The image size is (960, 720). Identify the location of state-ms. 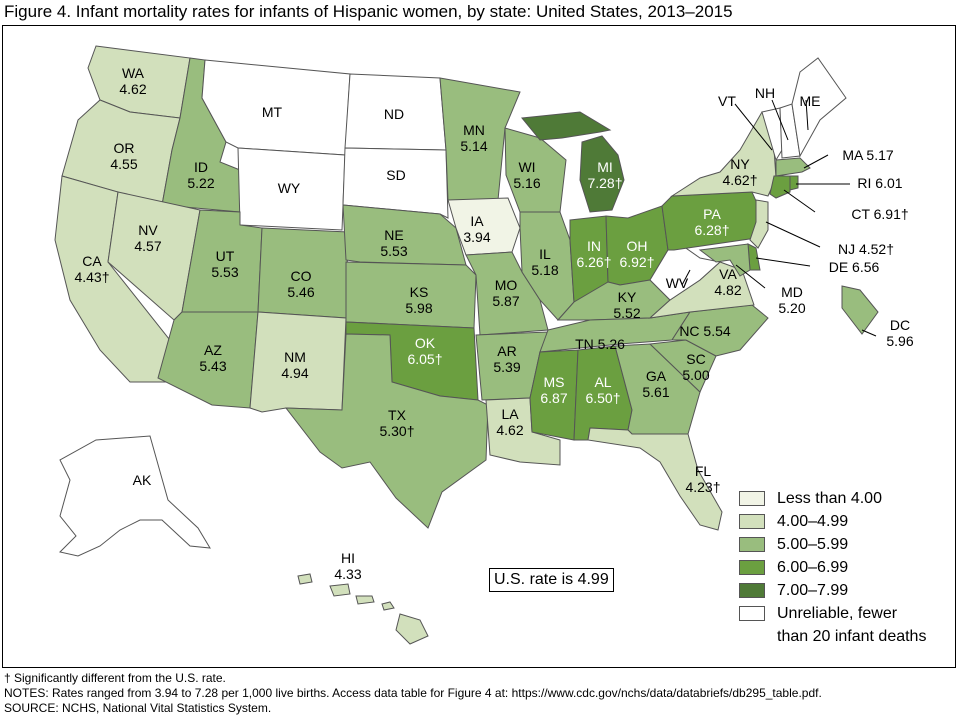
(554, 395).